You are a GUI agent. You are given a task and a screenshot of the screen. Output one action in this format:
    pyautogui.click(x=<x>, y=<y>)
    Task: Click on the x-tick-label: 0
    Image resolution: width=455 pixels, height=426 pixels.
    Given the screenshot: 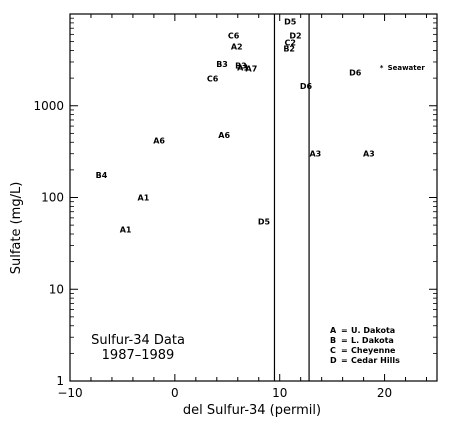 What is the action you would take?
    pyautogui.click(x=175, y=393)
    